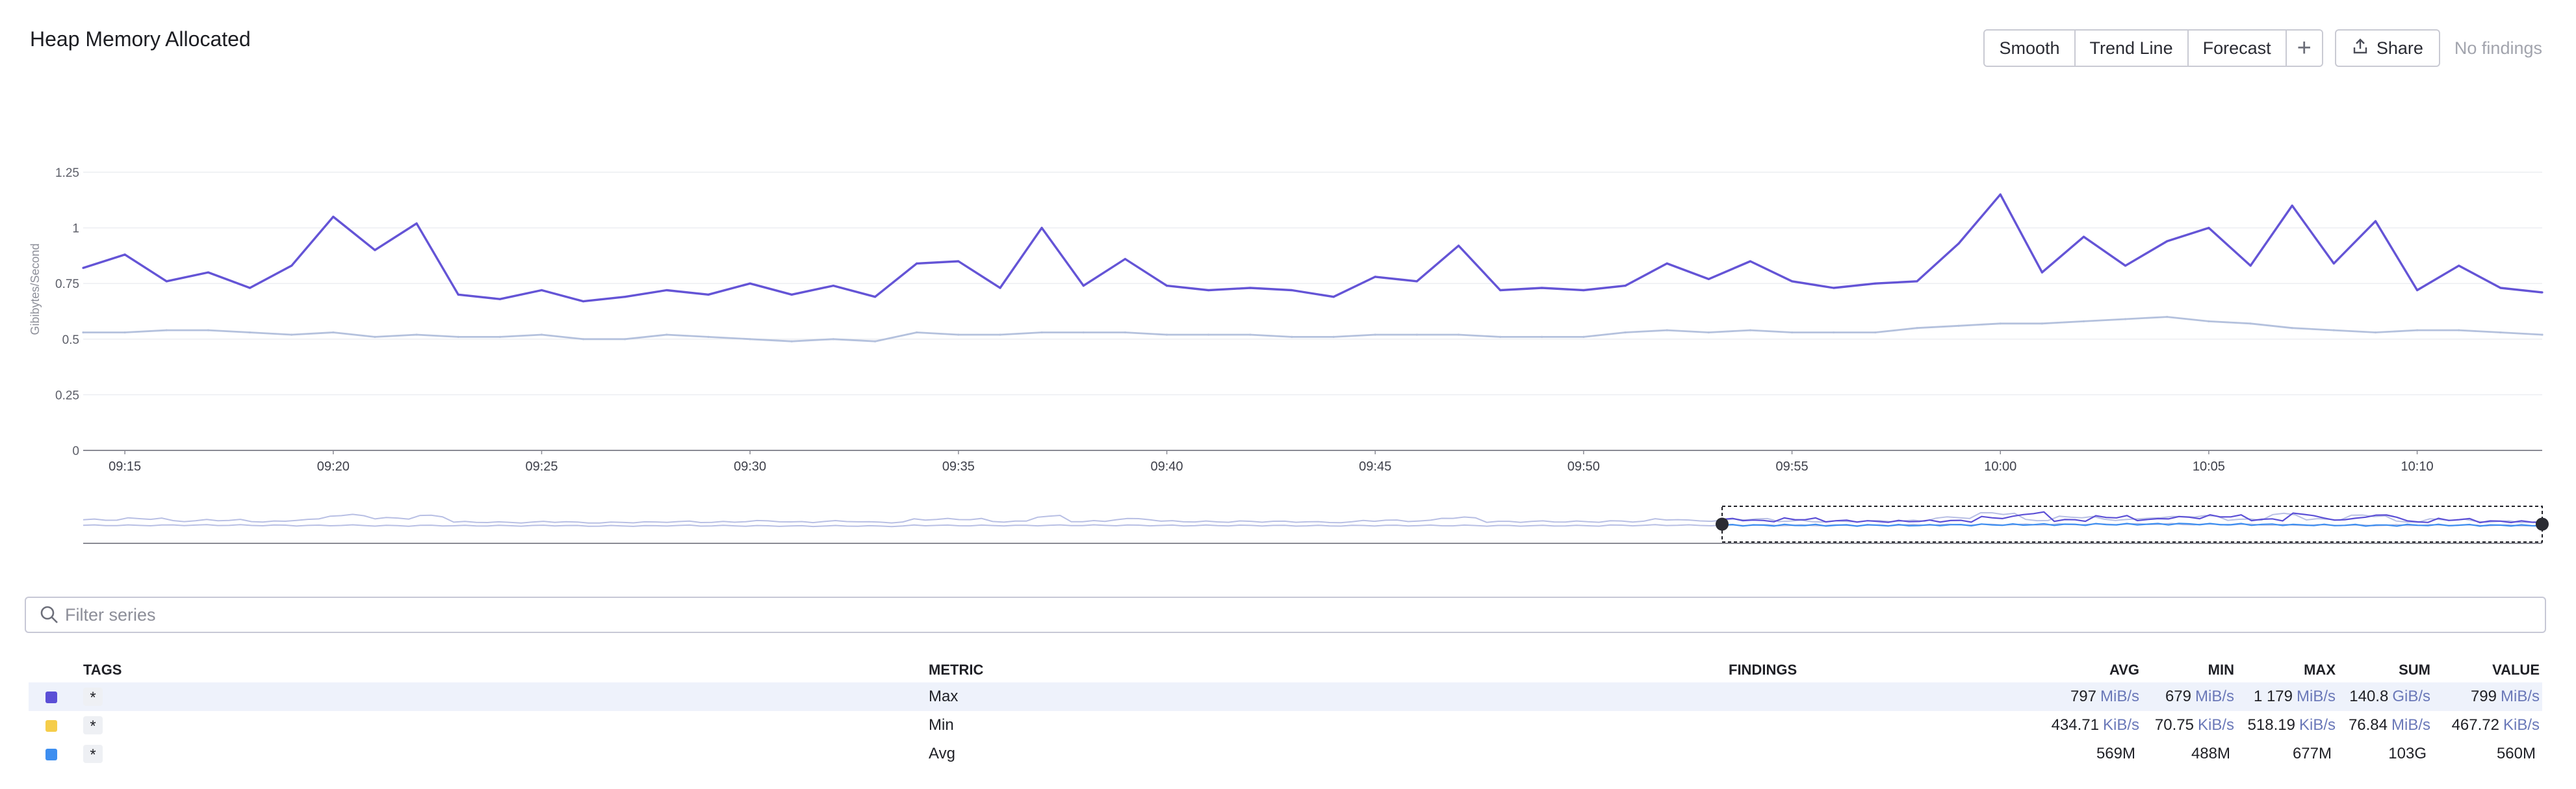  I want to click on smooth-button: Smooth, so click(2031, 48).